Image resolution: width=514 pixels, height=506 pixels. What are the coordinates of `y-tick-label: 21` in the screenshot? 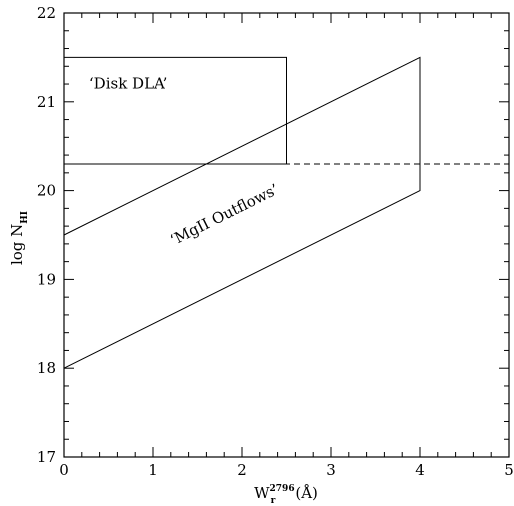 It's located at (46, 102).